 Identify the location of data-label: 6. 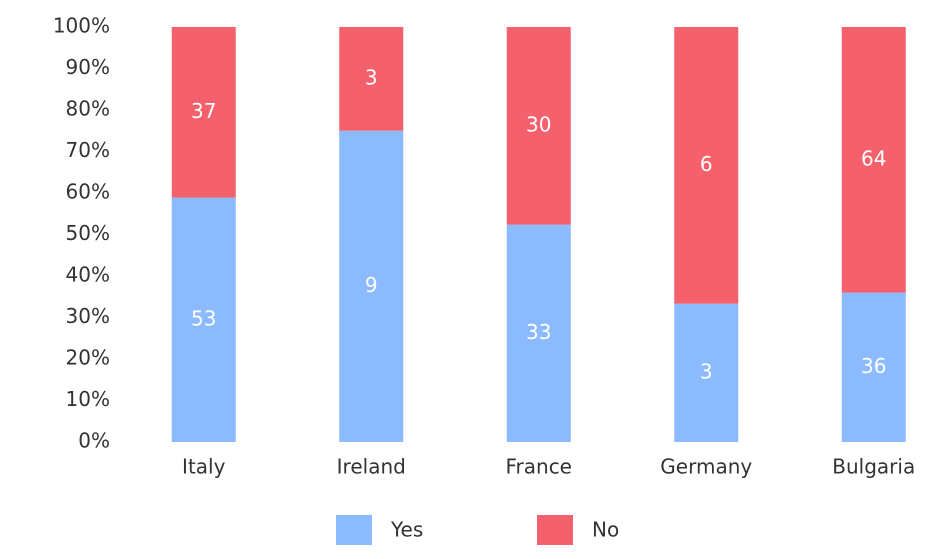
(706, 164).